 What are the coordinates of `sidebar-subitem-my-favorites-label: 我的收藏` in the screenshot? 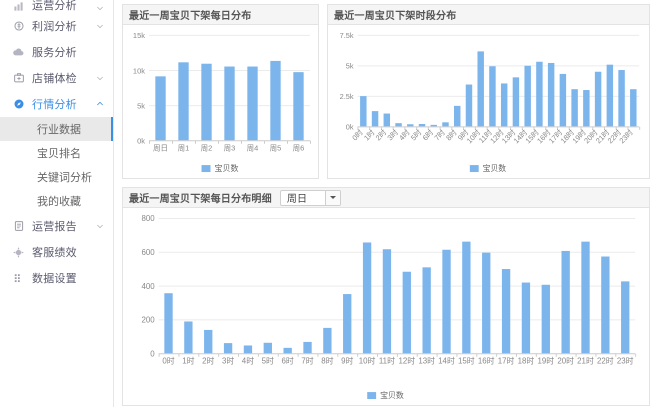 It's located at (59, 202).